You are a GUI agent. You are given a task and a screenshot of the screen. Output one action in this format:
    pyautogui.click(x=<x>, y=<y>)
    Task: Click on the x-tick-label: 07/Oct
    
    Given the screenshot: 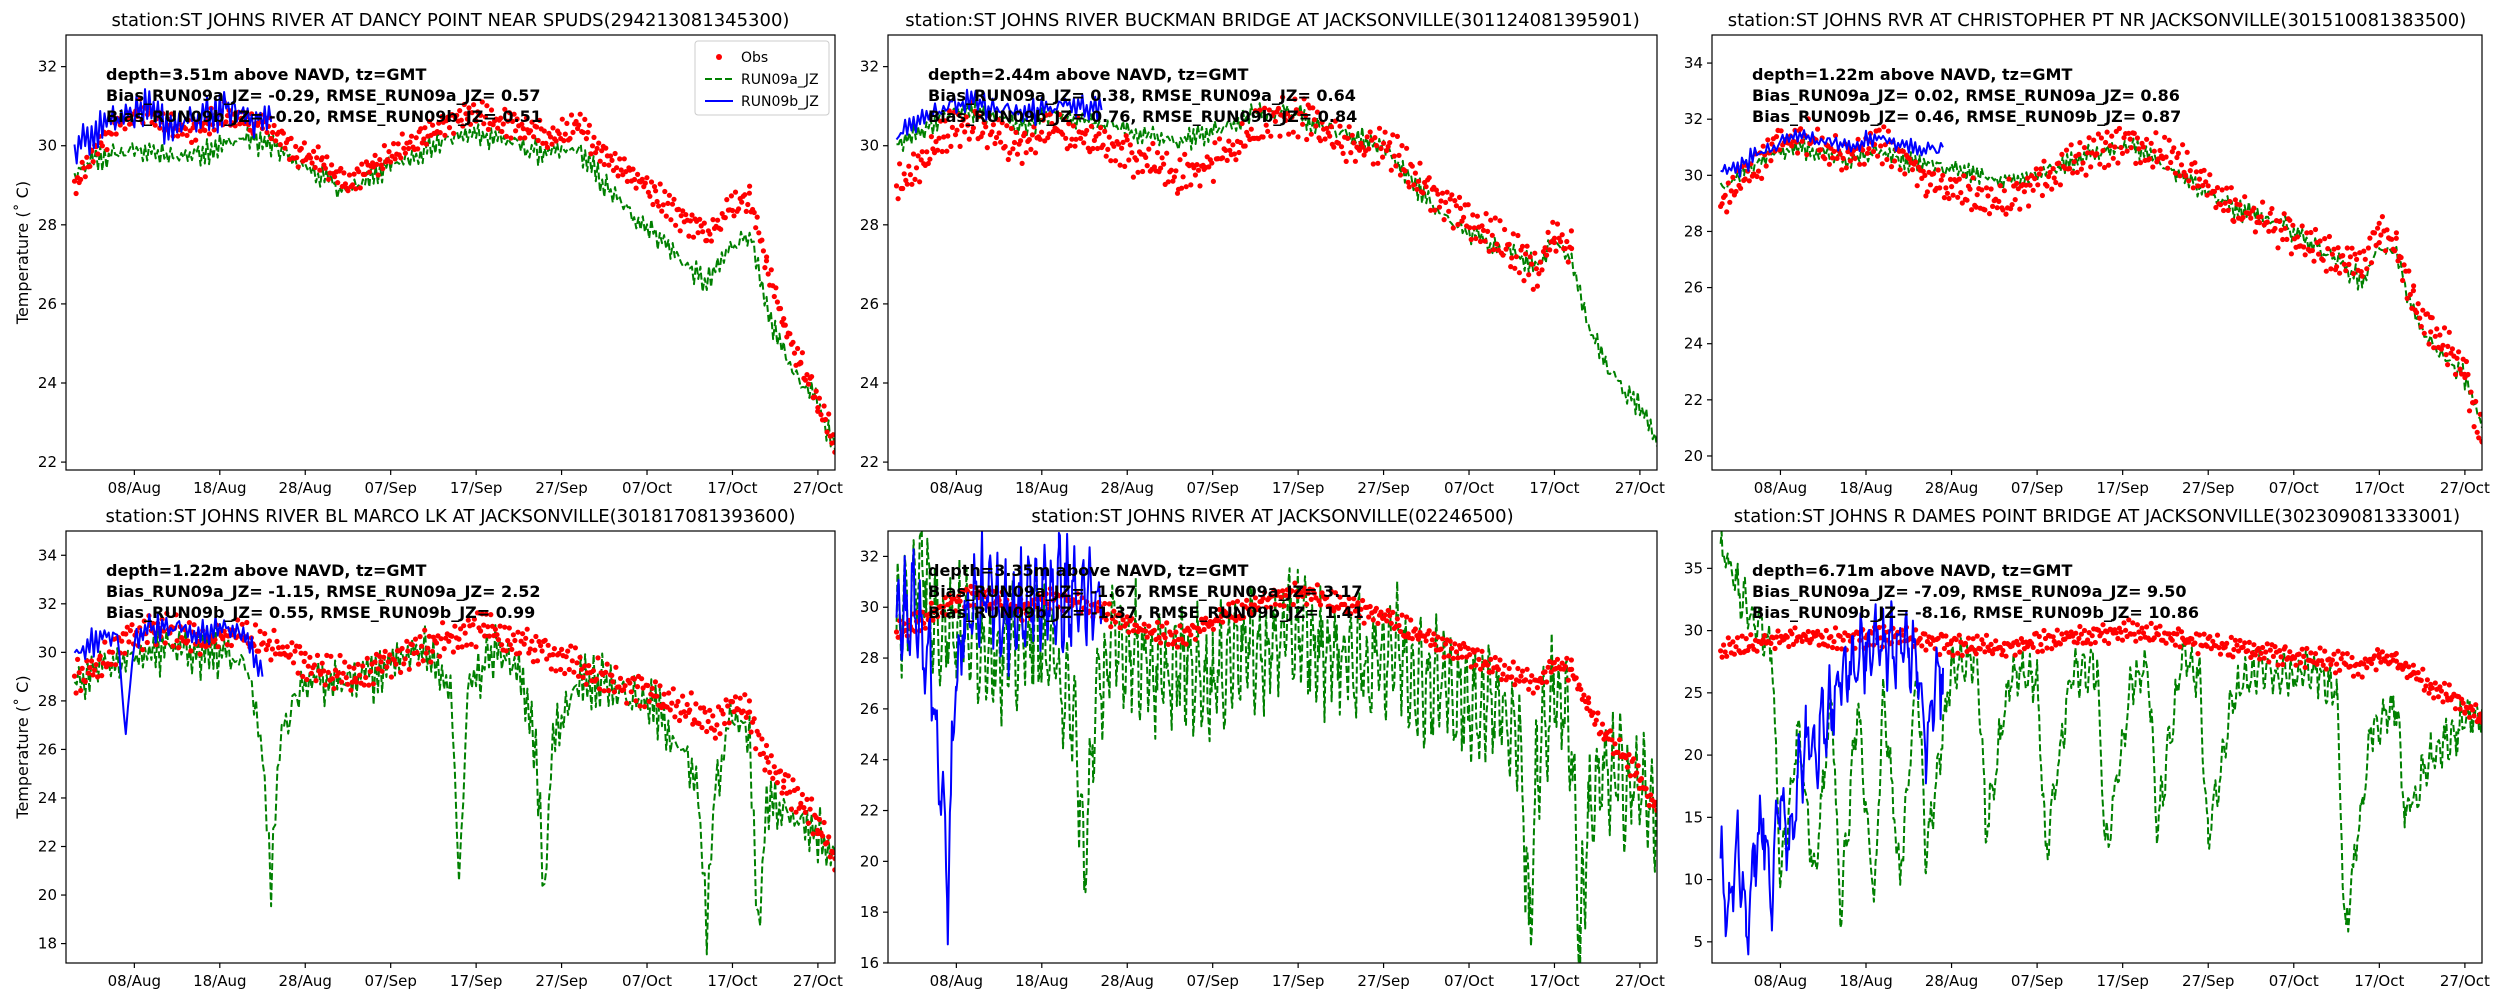 What is the action you would take?
    pyautogui.click(x=647, y=981)
    